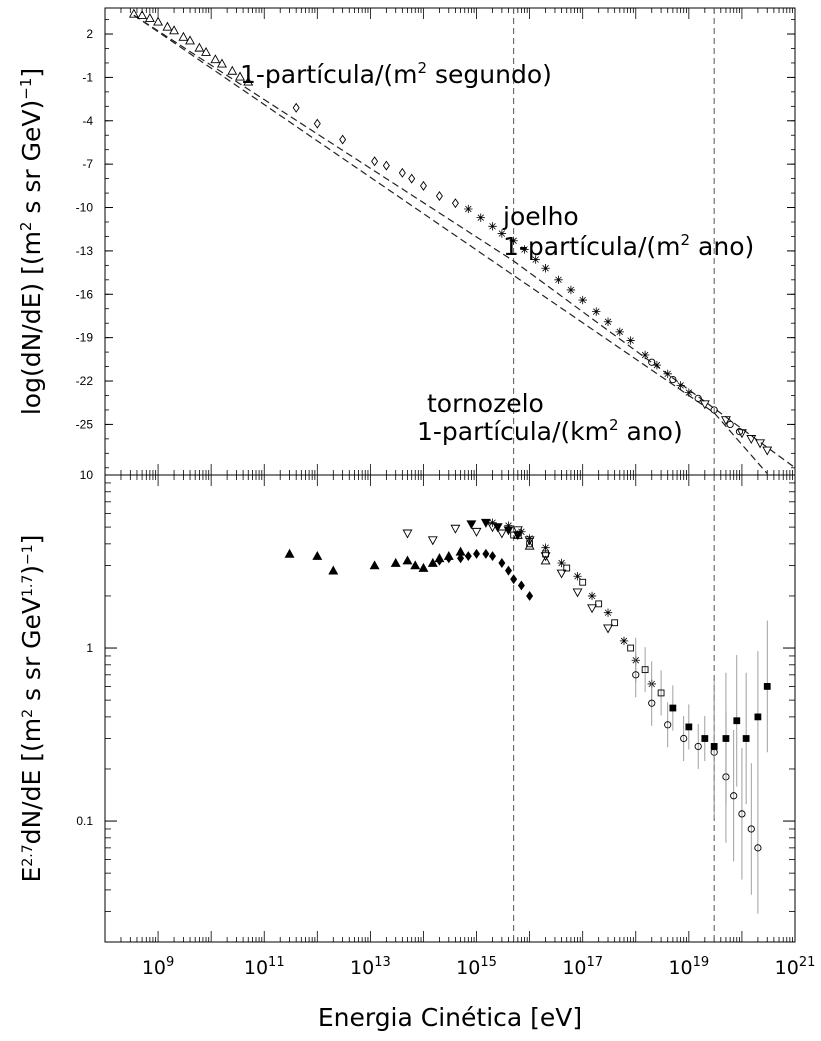  I want to click on top-y-tick-label: -7, so click(87, 164).